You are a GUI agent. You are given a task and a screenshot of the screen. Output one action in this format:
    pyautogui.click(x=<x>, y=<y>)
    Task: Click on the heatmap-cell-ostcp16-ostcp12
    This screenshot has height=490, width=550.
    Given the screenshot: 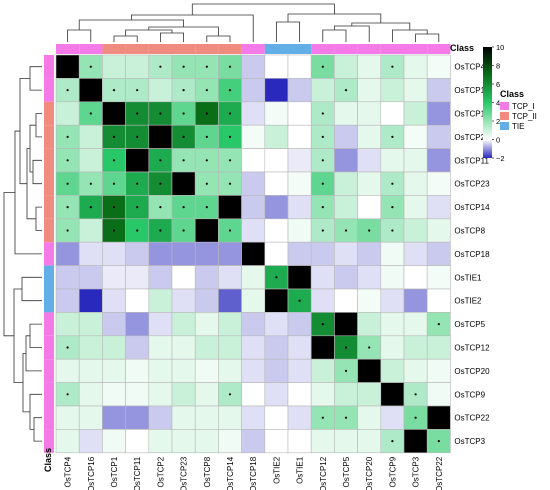 What is the action you would take?
    pyautogui.click(x=322, y=90)
    